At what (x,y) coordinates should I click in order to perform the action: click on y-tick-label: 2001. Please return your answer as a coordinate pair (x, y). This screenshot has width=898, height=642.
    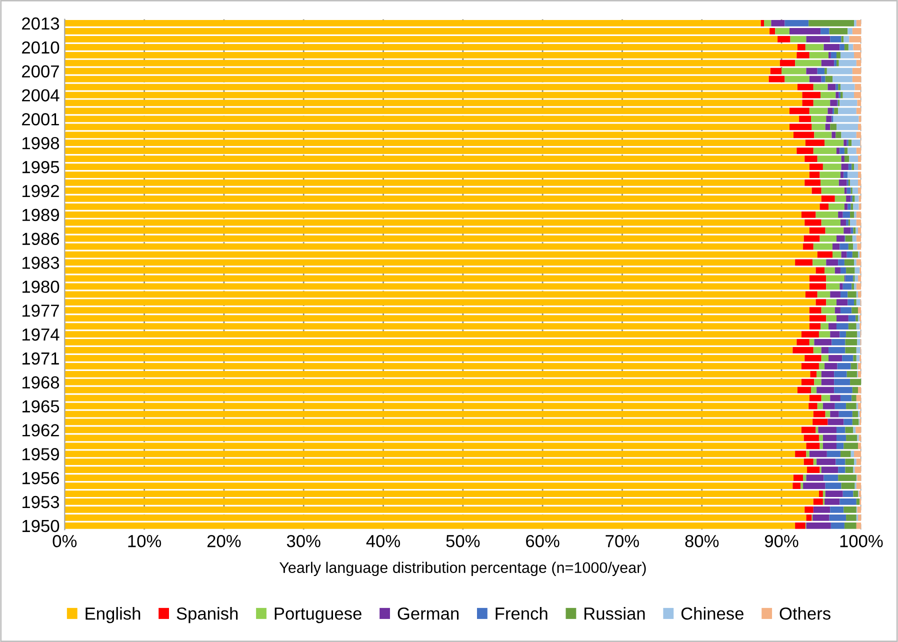
    Looking at the image, I should click on (40, 119).